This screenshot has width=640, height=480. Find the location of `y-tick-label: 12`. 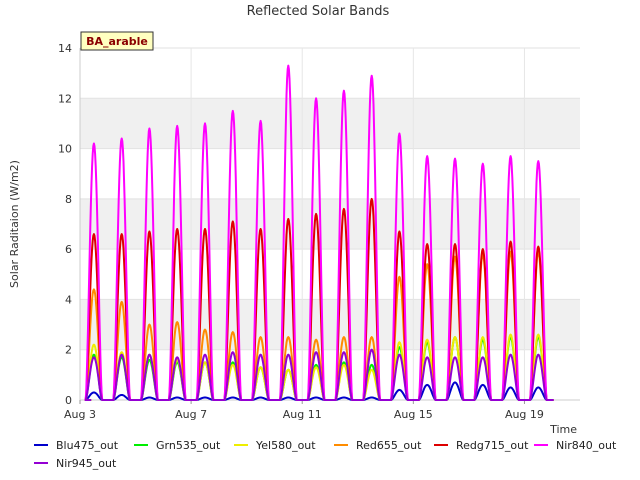

y-tick-label: 12 is located at coordinates (65, 98).